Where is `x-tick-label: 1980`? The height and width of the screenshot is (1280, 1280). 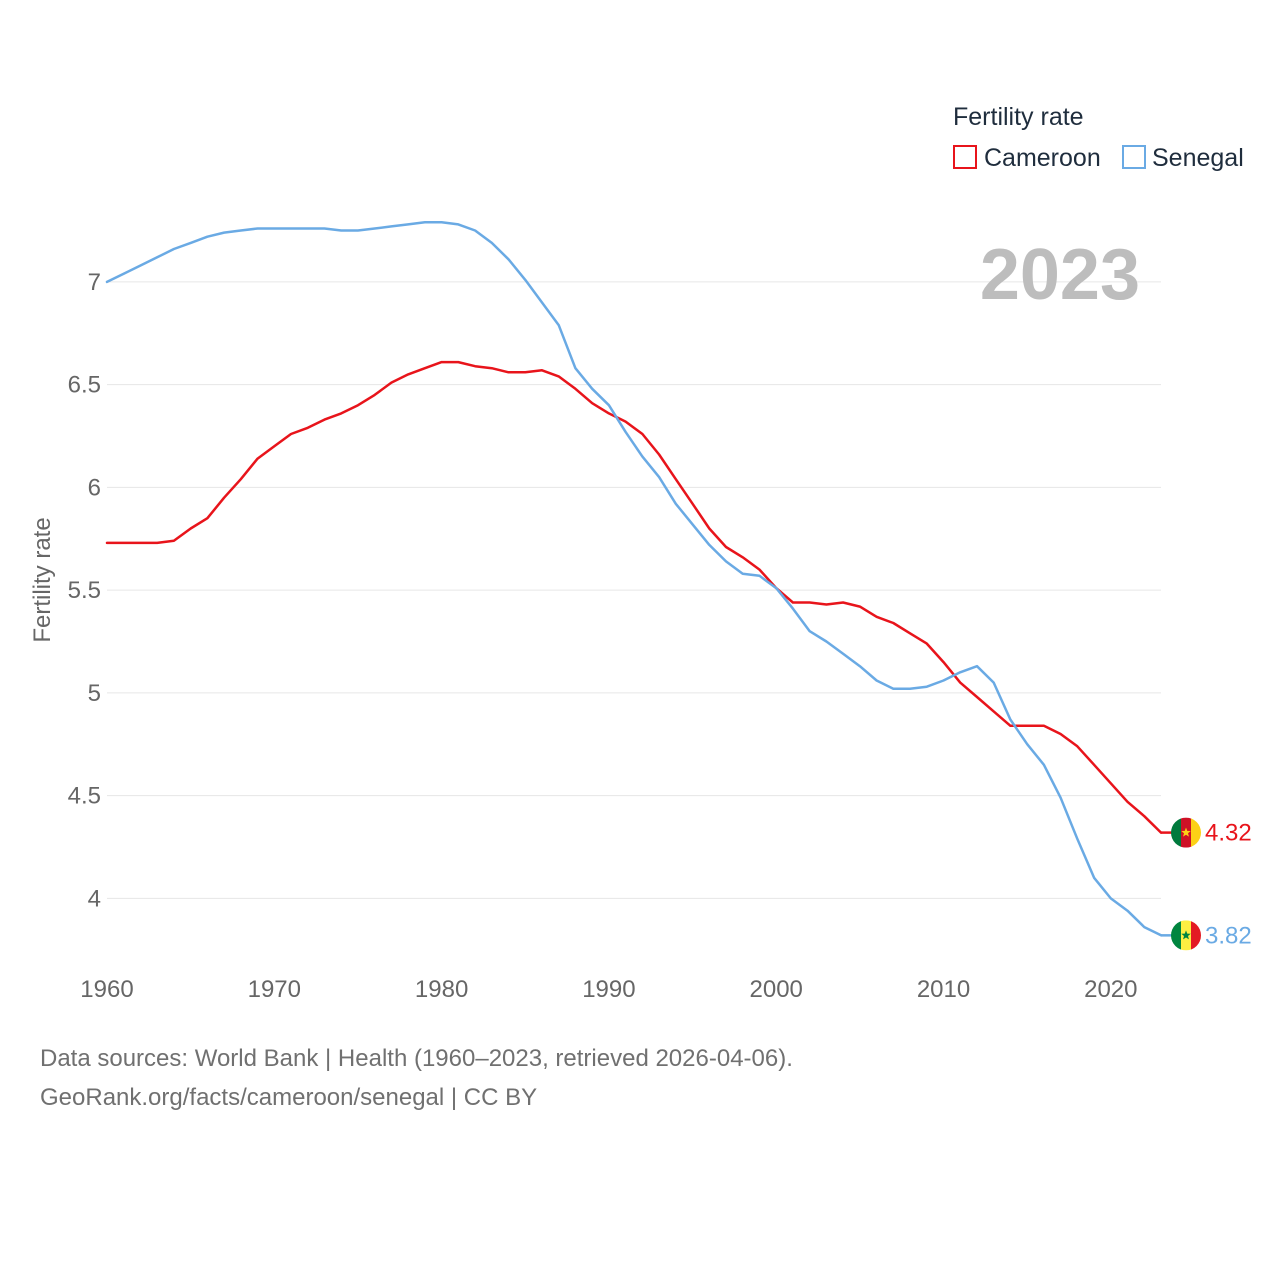
x-tick-label: 1980 is located at coordinates (441, 989).